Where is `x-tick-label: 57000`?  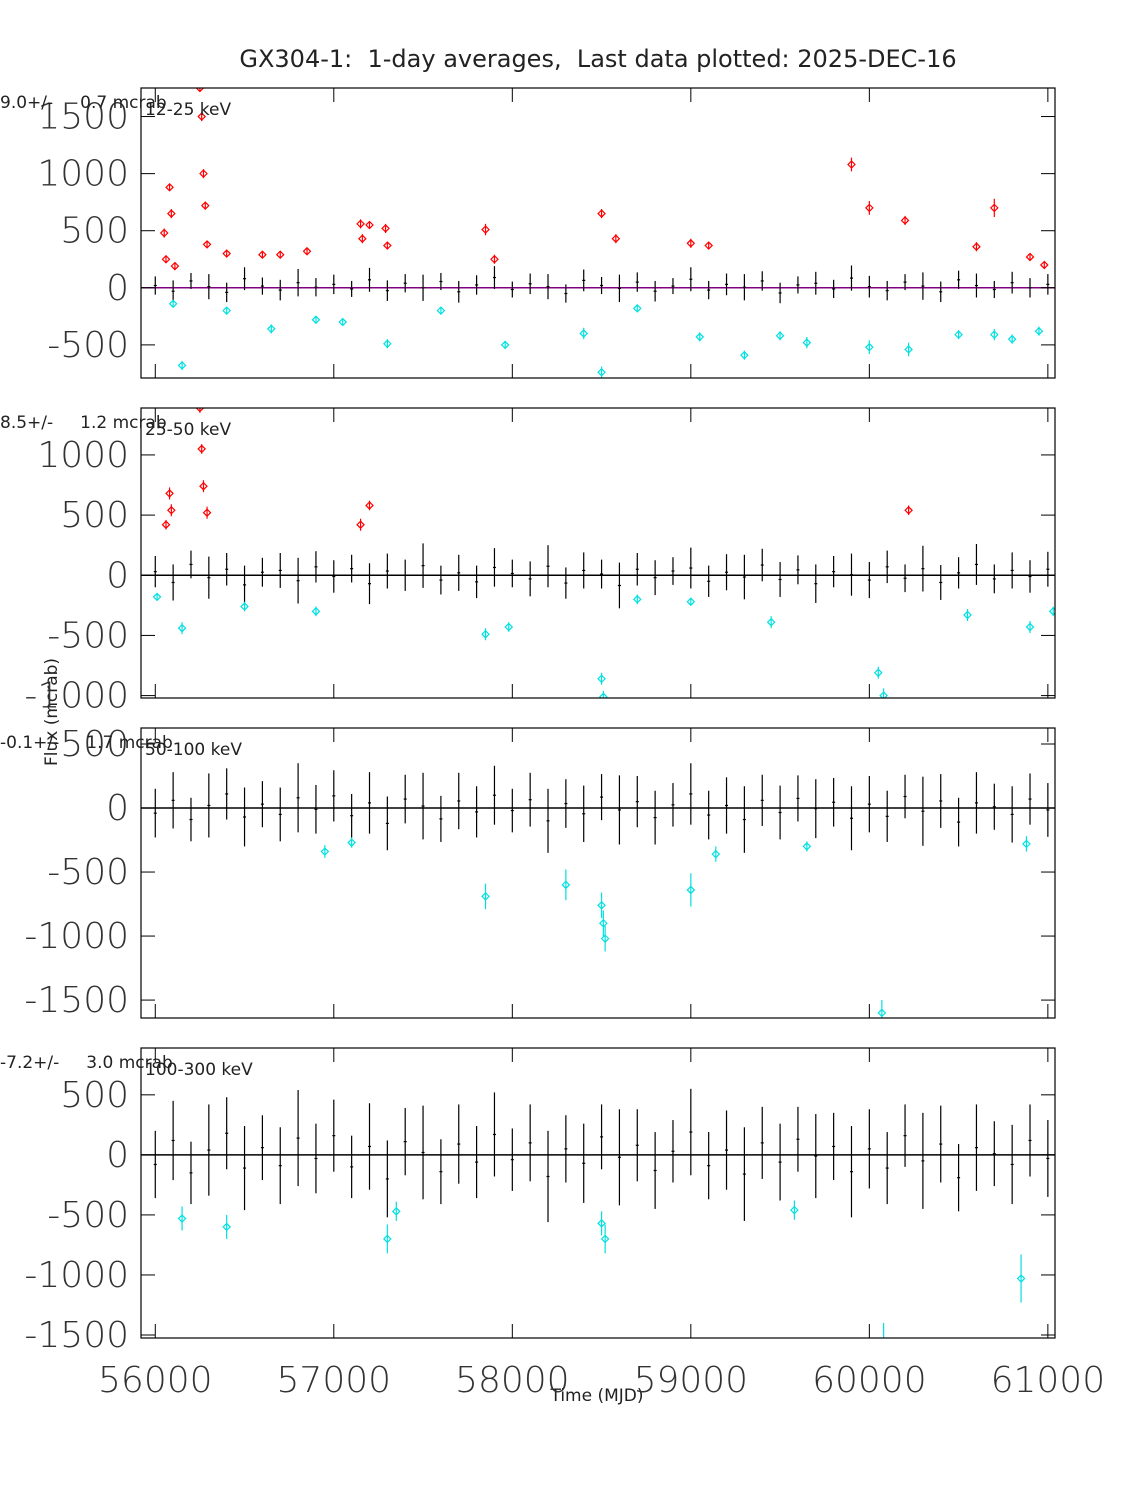
x-tick-label: 57000 is located at coordinates (334, 1380).